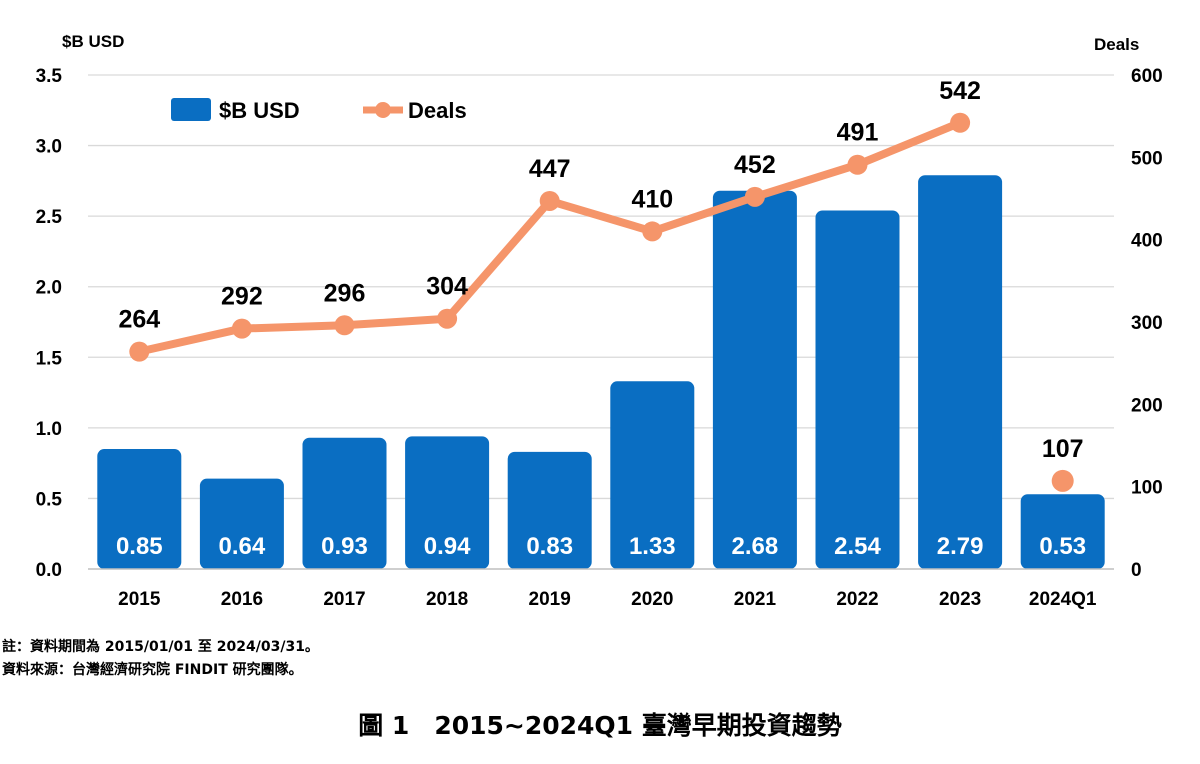 The image size is (1200, 764). What do you see at coordinates (447, 546) in the screenshot?
I see `bar-value-label: 0.94` at bounding box center [447, 546].